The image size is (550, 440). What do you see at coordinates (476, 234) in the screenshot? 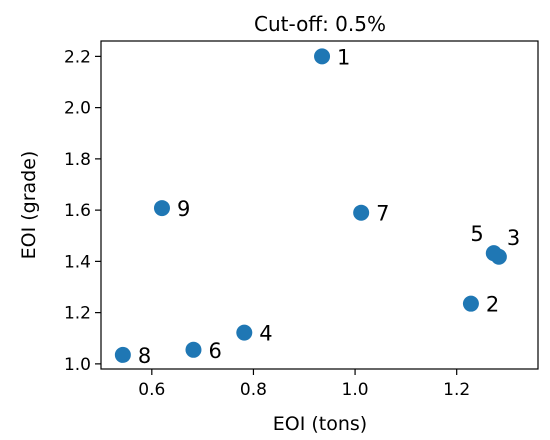
I see `data-point-label-5: 5` at bounding box center [476, 234].